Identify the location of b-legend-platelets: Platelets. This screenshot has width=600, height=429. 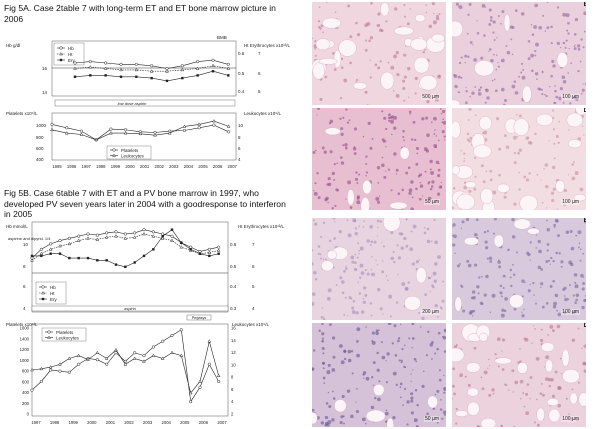
(65, 332).